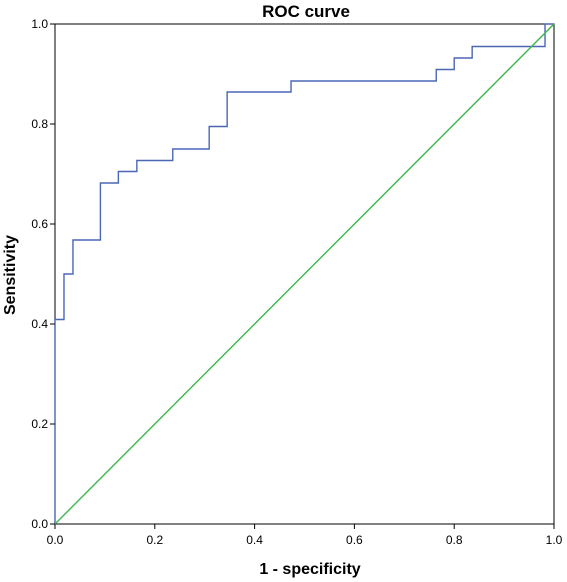 The width and height of the screenshot is (567, 582). What do you see at coordinates (306, 11) in the screenshot?
I see `chart-title: ROC curve` at bounding box center [306, 11].